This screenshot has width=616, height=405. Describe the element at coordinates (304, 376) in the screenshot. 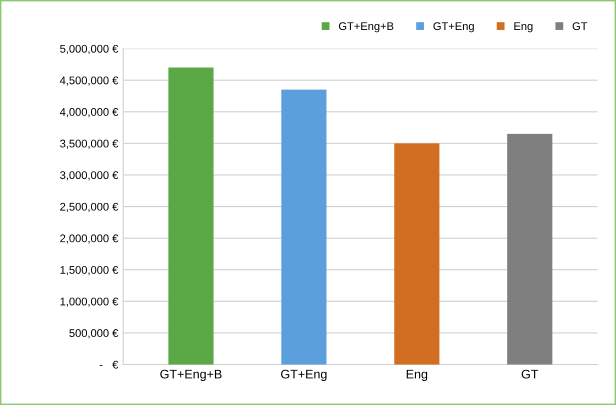

I see `x-tick-label: GT+Eng` at that location.